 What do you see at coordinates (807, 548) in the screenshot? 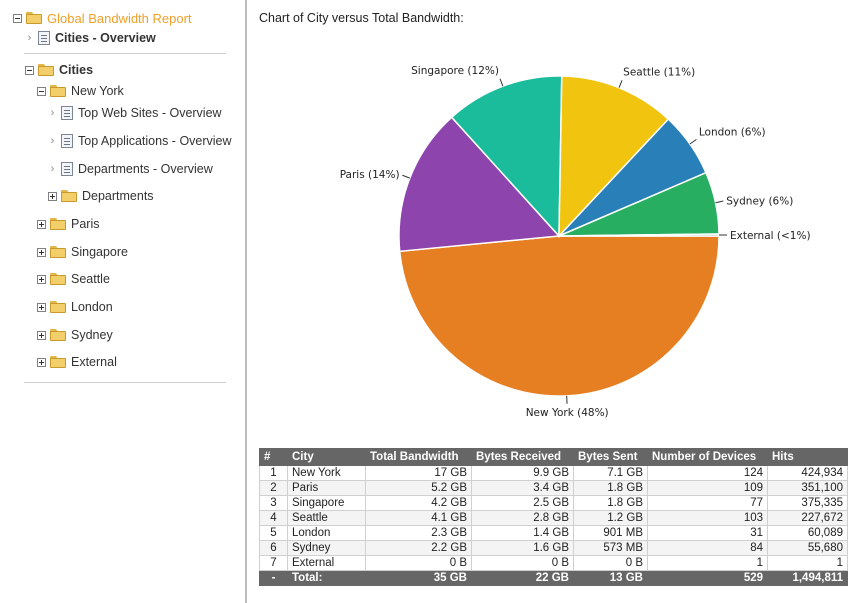
I see `table-cell: 55,680` at bounding box center [807, 548].